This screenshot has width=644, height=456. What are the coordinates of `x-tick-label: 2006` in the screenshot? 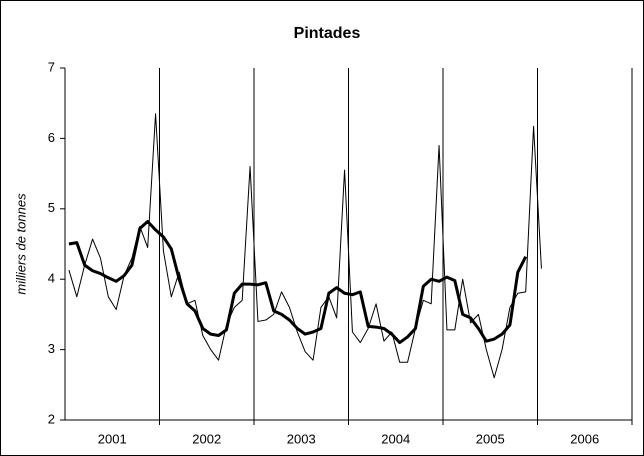 It's located at (584, 438).